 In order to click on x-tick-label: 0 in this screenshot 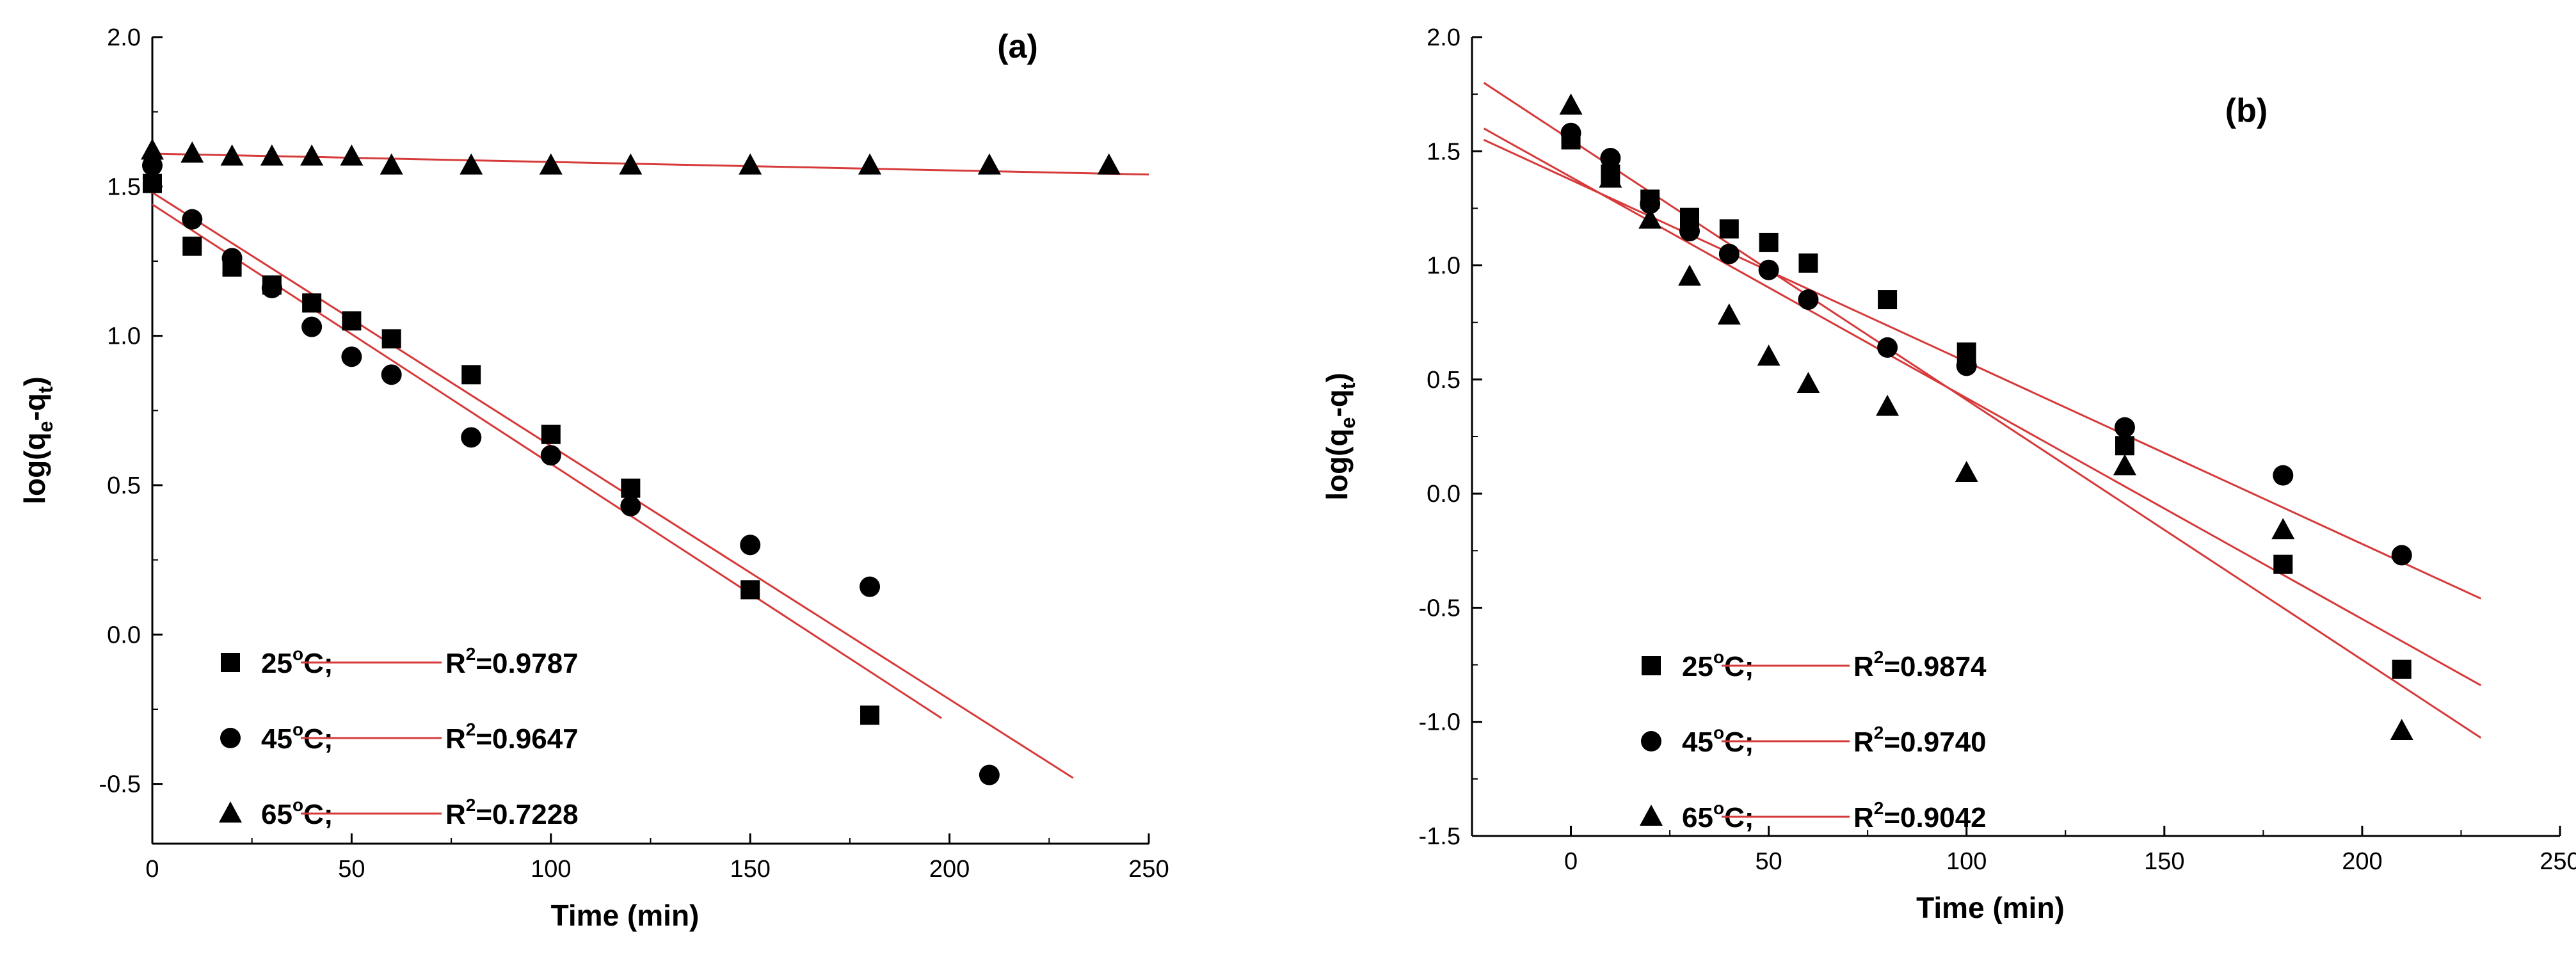, I will do `click(1571, 862)`.